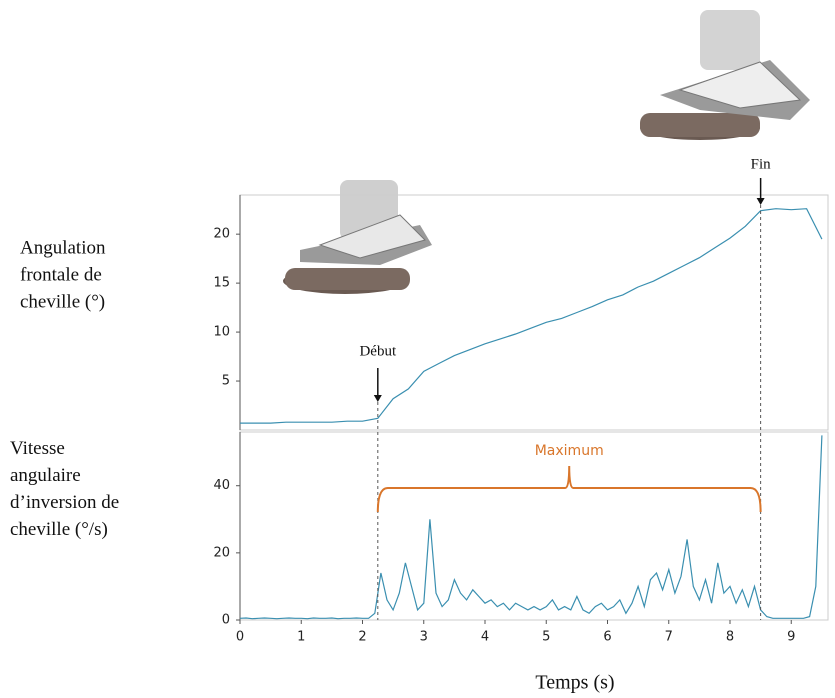 The width and height of the screenshot is (835, 698). I want to click on bracket, so click(569, 489).